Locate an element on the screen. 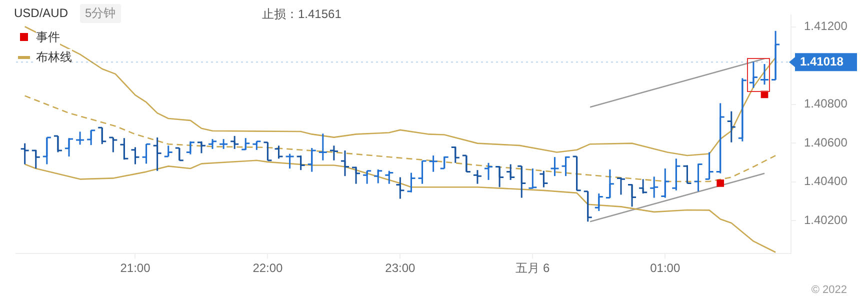 The image size is (861, 301). y-tick-label: 1.40600 is located at coordinates (826, 142).